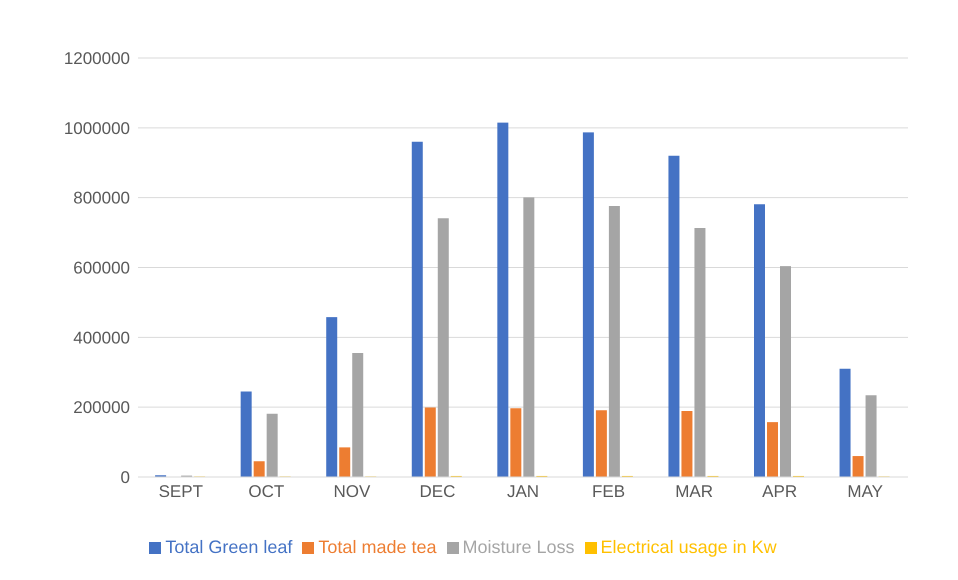  Describe the element at coordinates (694, 492) in the screenshot. I see `x-tick-label: MAR` at that location.